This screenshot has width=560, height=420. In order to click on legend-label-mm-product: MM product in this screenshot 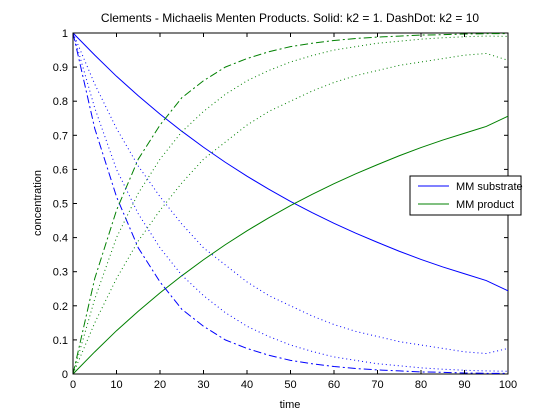, I will do `click(485, 205)`.